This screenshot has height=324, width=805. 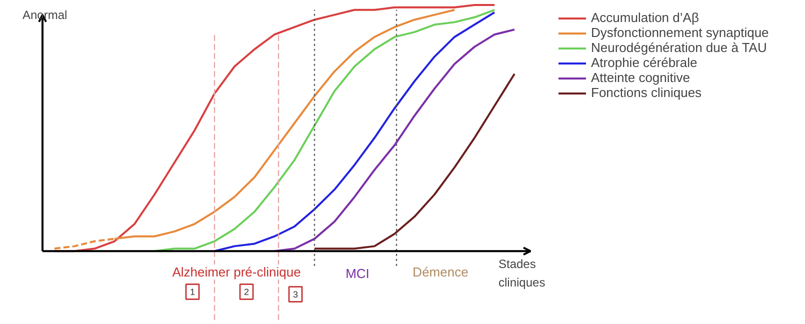 I want to click on text: MCI, so click(x=358, y=273).